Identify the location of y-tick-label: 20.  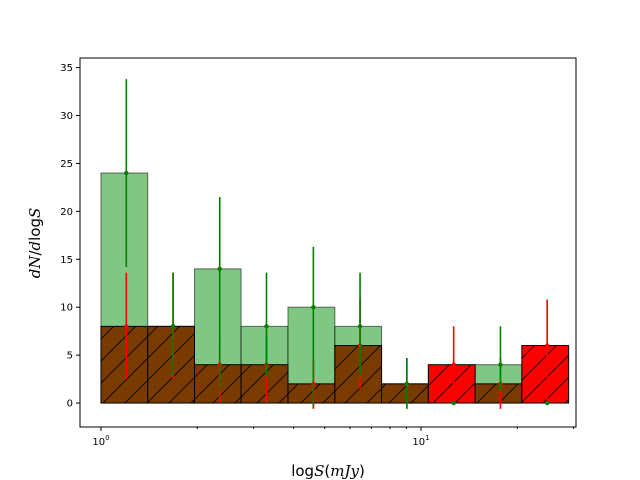
(66, 212).